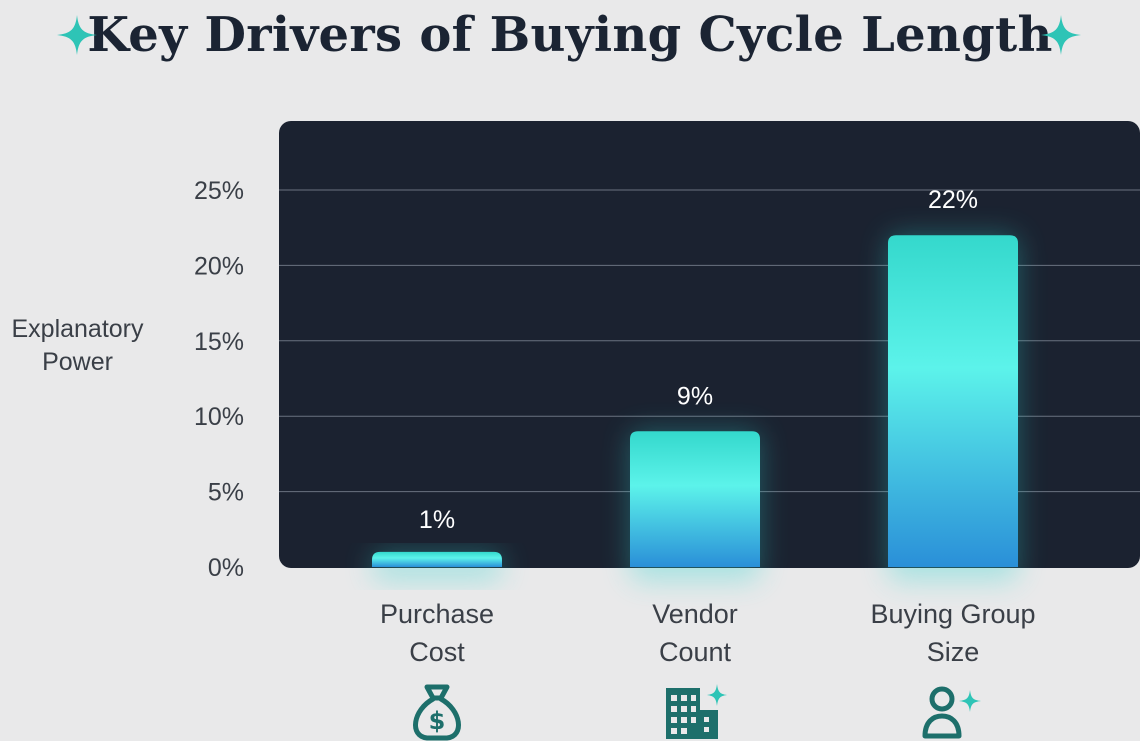 This screenshot has height=741, width=1140. I want to click on x-tick-label-line: Size, so click(953, 652).